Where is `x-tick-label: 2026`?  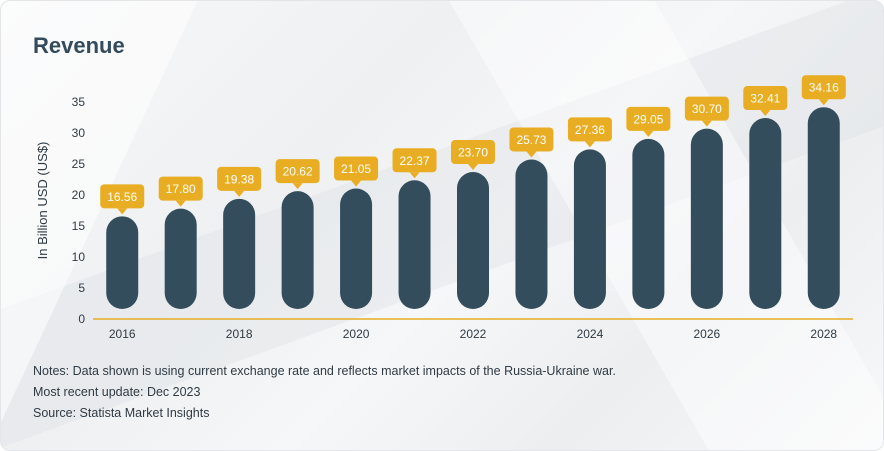
x-tick-label: 2026 is located at coordinates (706, 334).